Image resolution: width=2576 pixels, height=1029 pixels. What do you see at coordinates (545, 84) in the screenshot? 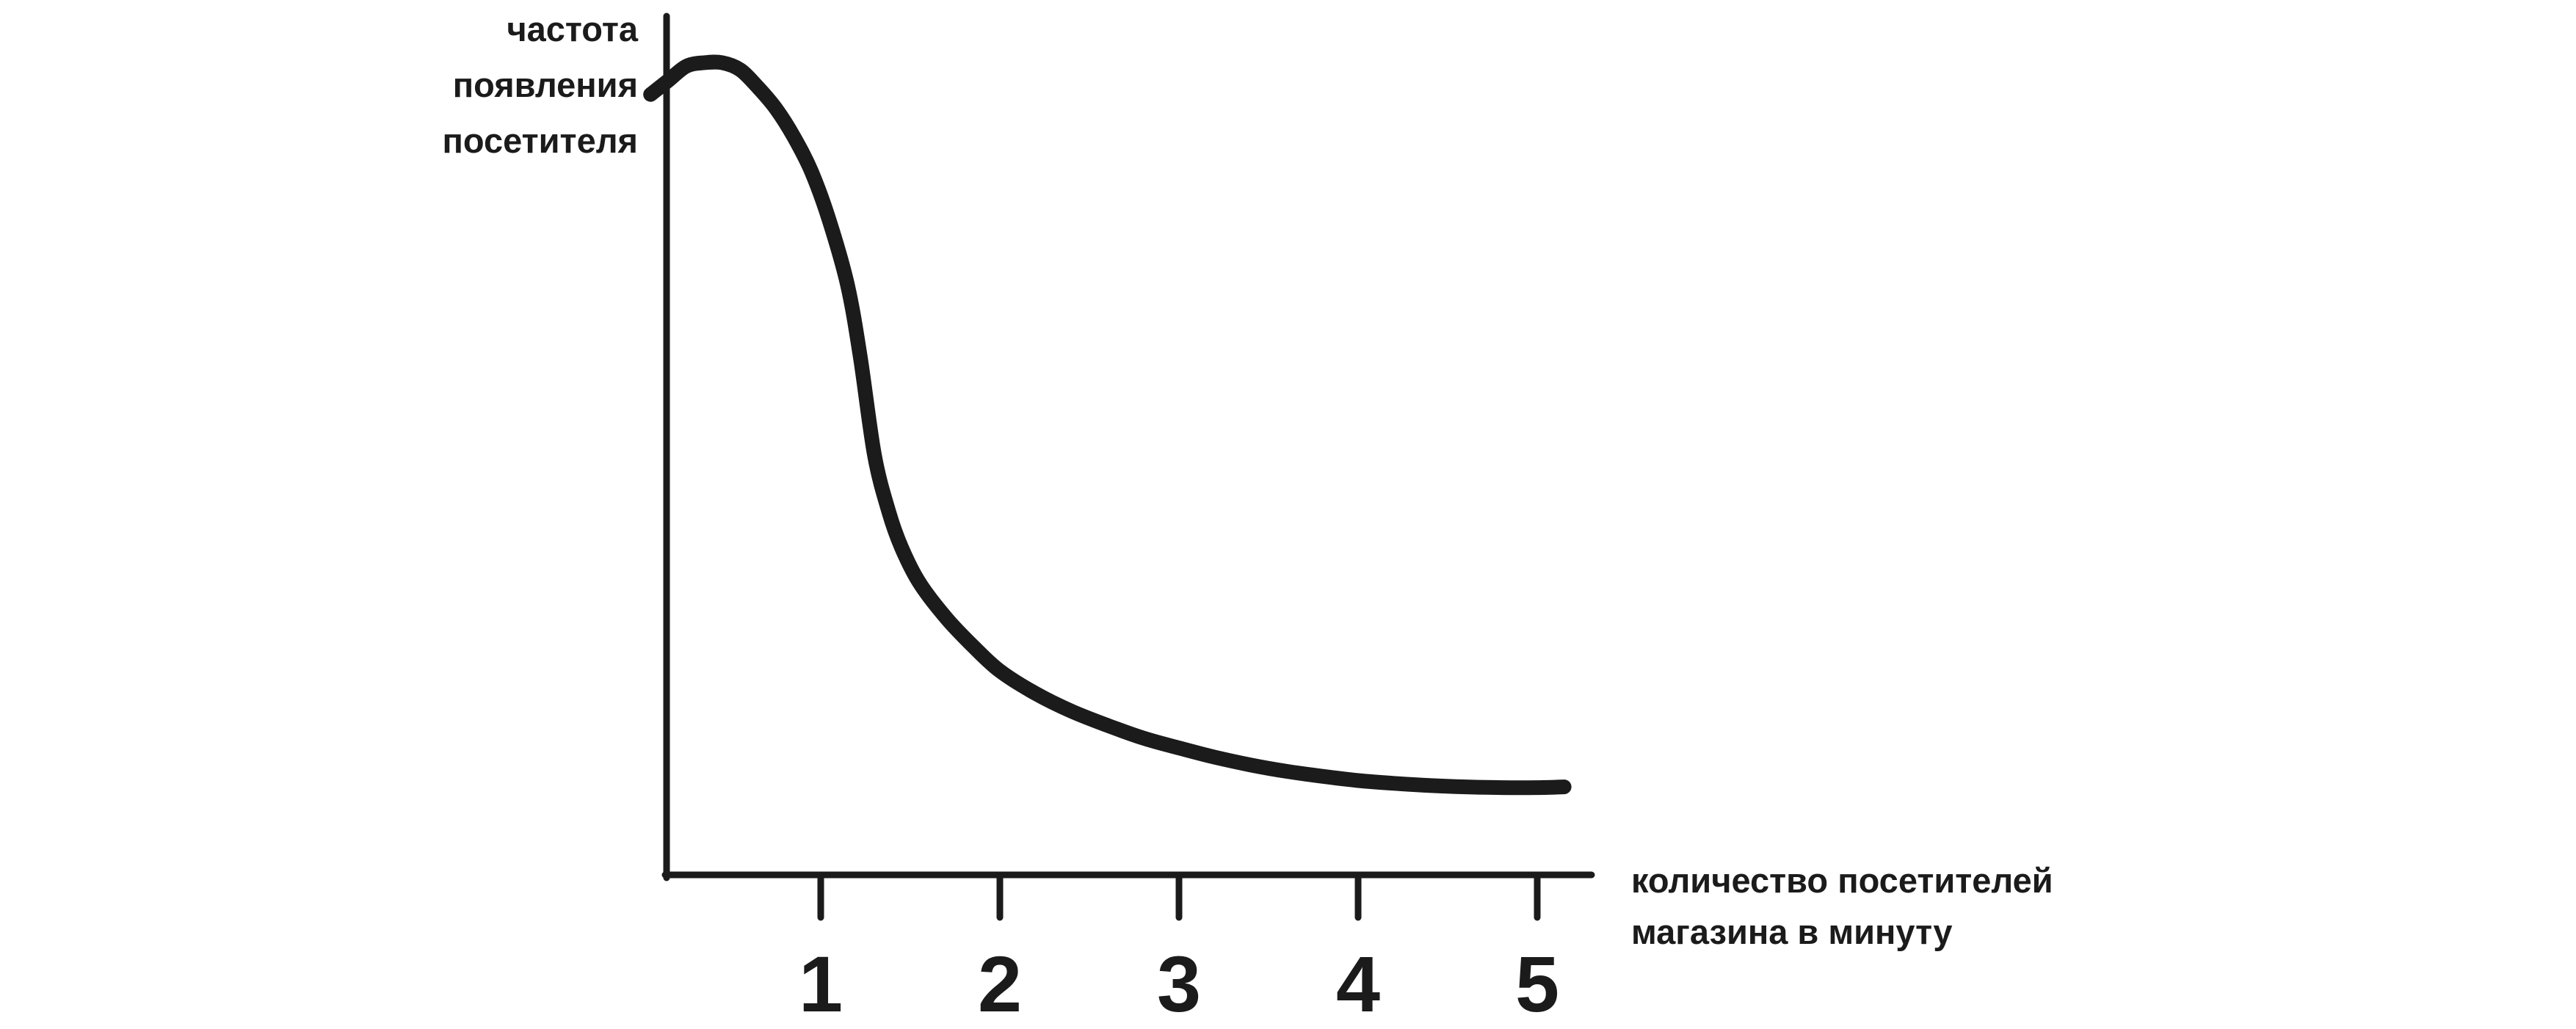
I see `y-axis-label-line-2: появления` at bounding box center [545, 84].